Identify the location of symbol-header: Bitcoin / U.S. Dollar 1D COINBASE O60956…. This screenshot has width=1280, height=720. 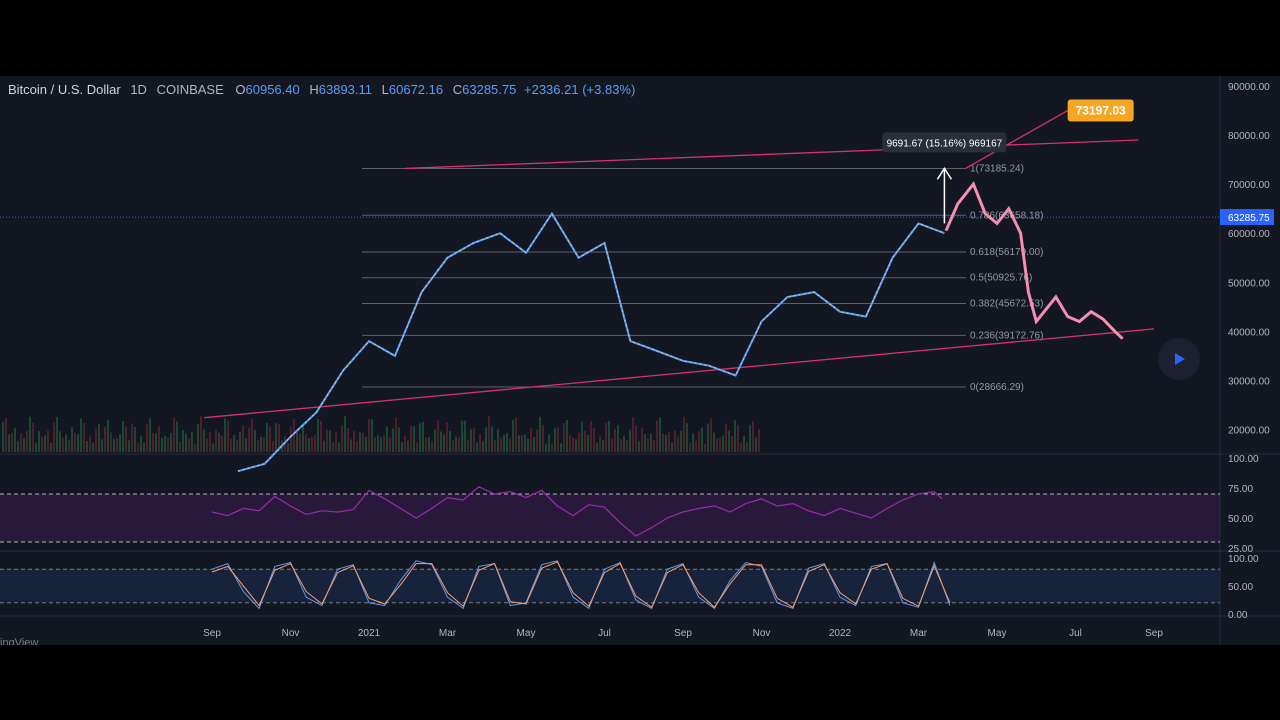
(321, 89).